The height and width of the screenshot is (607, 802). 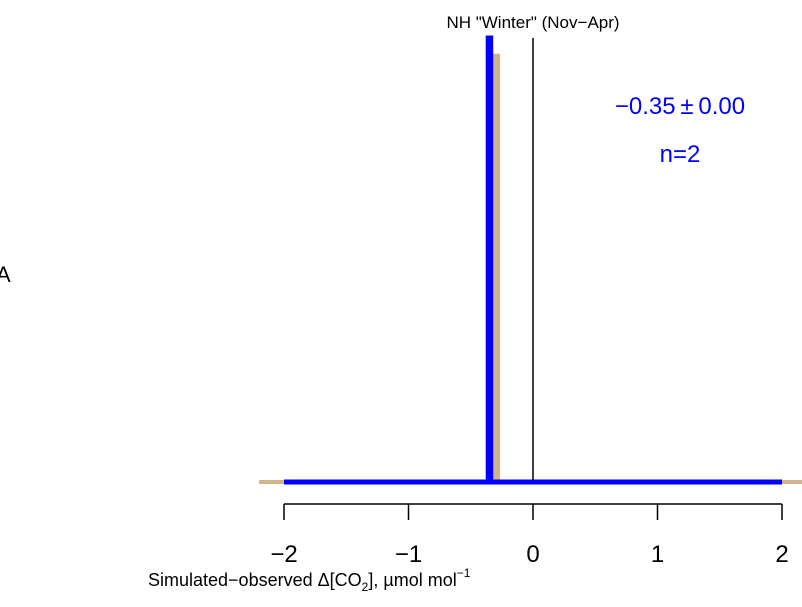 What do you see at coordinates (464, 573) in the screenshot?
I see `x-axis-label-superscript: −1` at bounding box center [464, 573].